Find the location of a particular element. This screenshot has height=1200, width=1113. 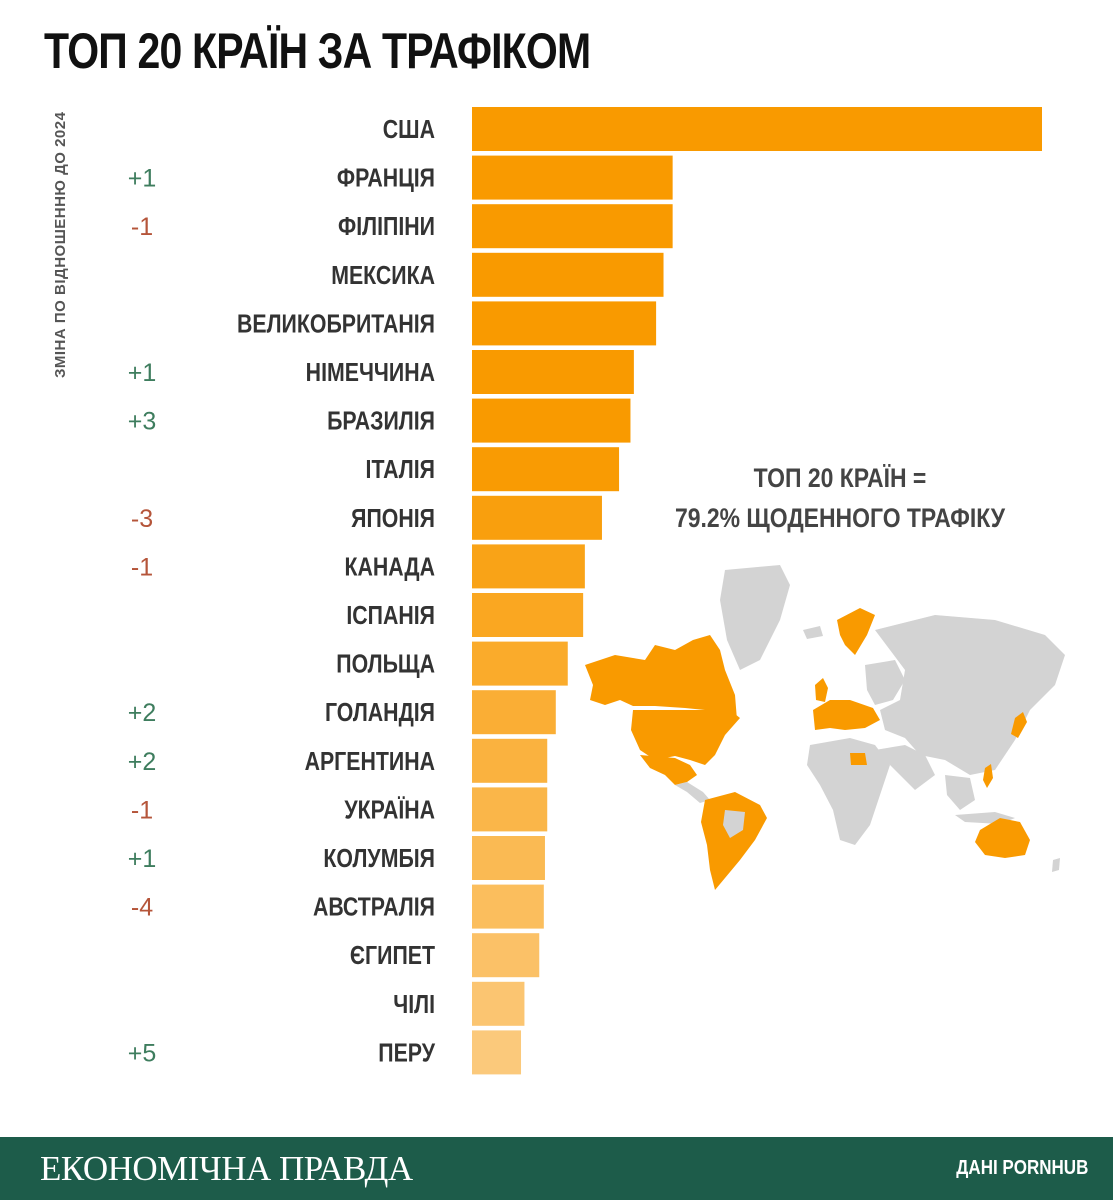

category-label: НІМЕЧЧИНА is located at coordinates (370, 373).